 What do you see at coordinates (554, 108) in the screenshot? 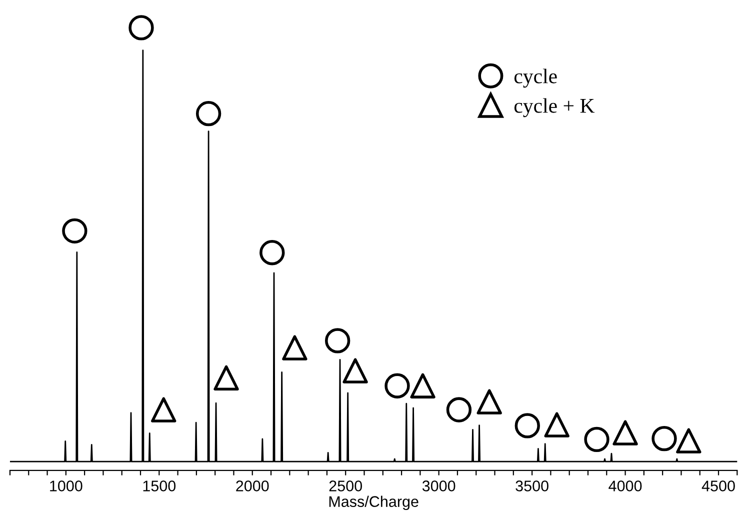
I see `legend-label: cycle + K` at bounding box center [554, 108].